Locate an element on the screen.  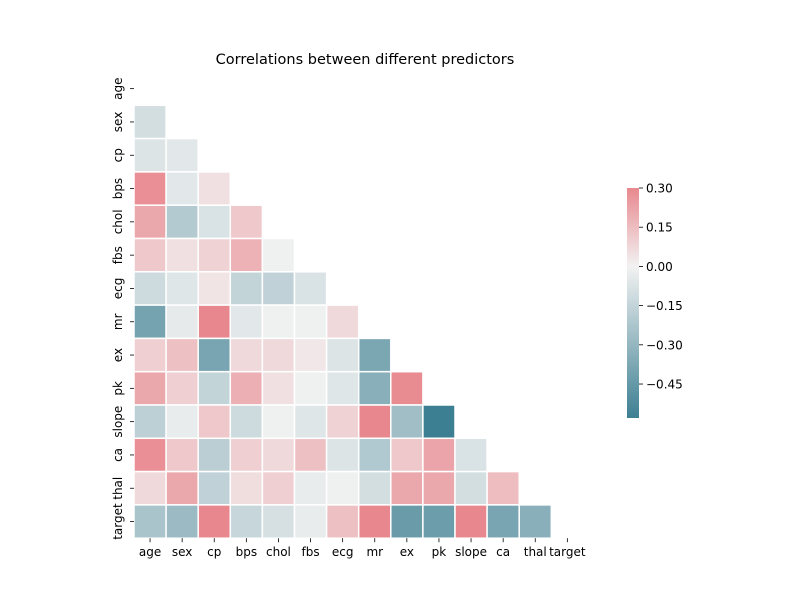
heatmap-cell-fbs-chol is located at coordinates (278, 255).